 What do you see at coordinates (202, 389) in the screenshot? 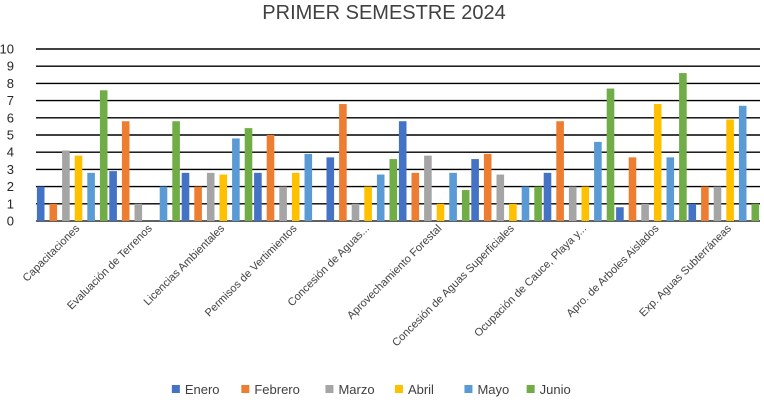
I see `legend-label: Enero` at bounding box center [202, 389].